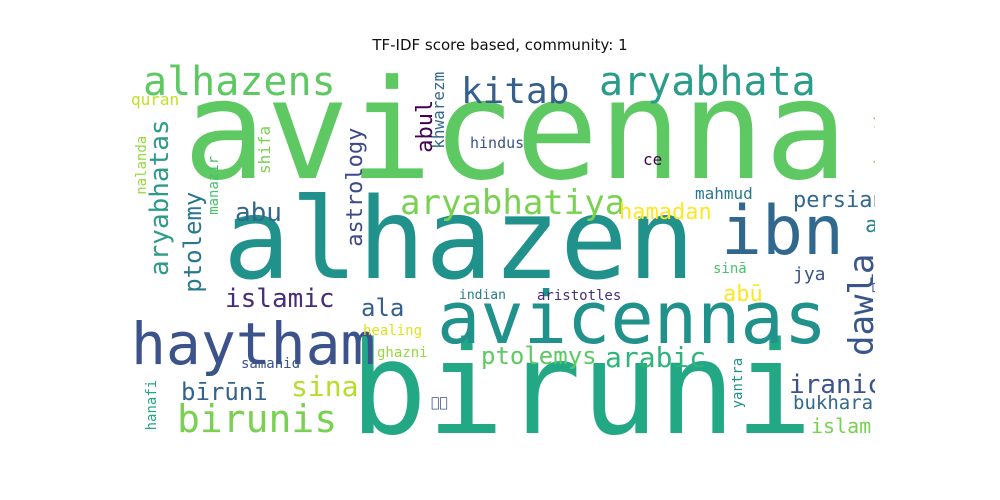 The height and width of the screenshot is (500, 1000). I want to click on word-22: ptolemys, so click(539, 356).